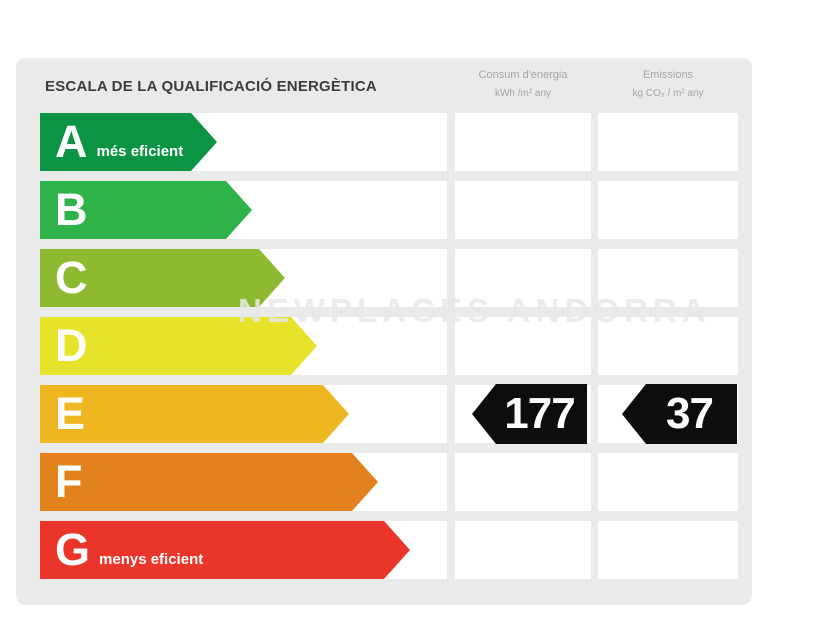  Describe the element at coordinates (384, 482) in the screenshot. I see `scale-row-f: F` at that location.